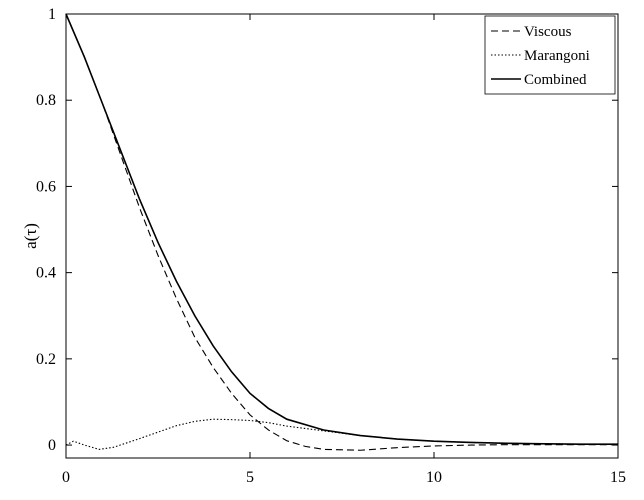 The height and width of the screenshot is (500, 644). Describe the element at coordinates (250, 477) in the screenshot. I see `x-tick-label: 5` at that location.